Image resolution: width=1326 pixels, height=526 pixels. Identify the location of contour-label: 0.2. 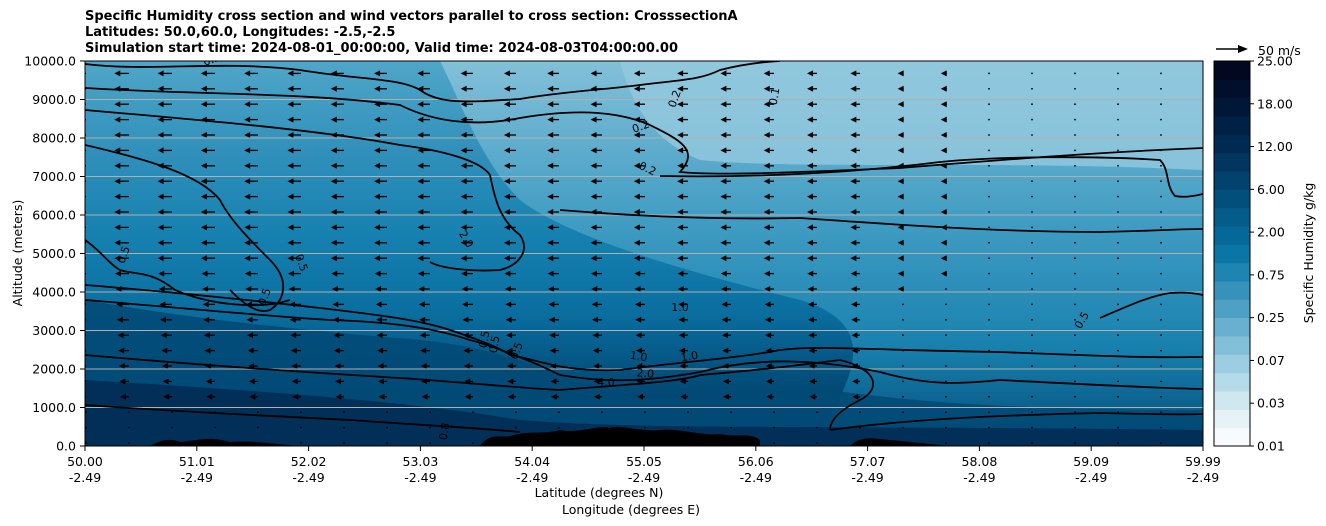
(211, 60).